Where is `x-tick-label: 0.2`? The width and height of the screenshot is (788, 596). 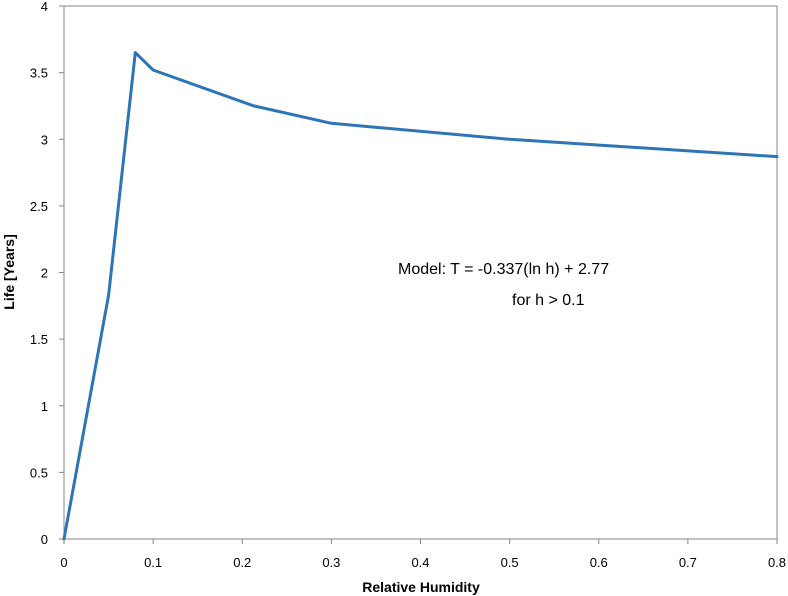 x-tick-label: 0.2 is located at coordinates (242, 562).